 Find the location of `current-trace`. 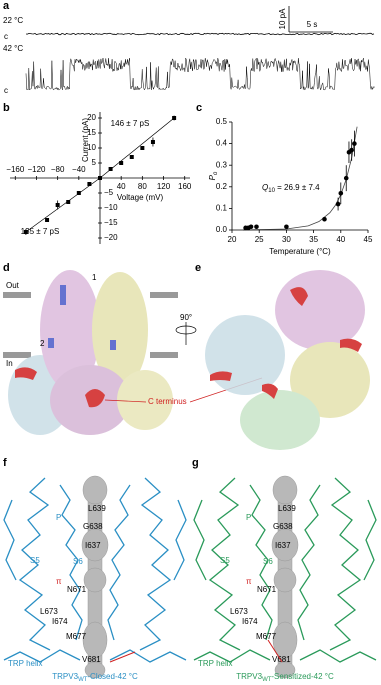

current-trace is located at coordinates (200, 74).